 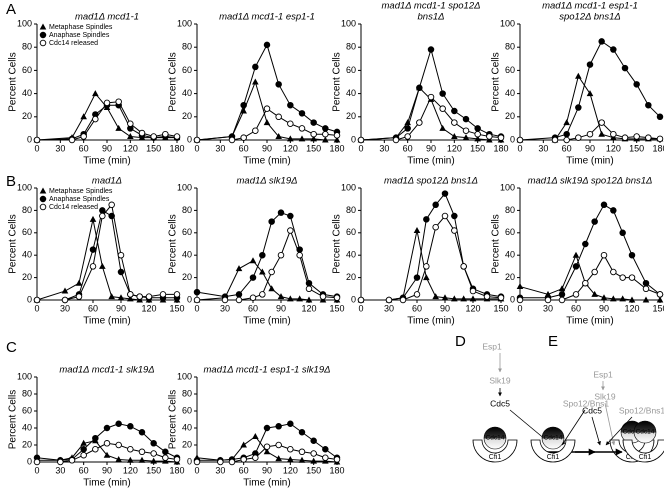 What do you see at coordinates (351, 70) in the screenshot?
I see `y-tick-label: 60` at bounding box center [351, 70].